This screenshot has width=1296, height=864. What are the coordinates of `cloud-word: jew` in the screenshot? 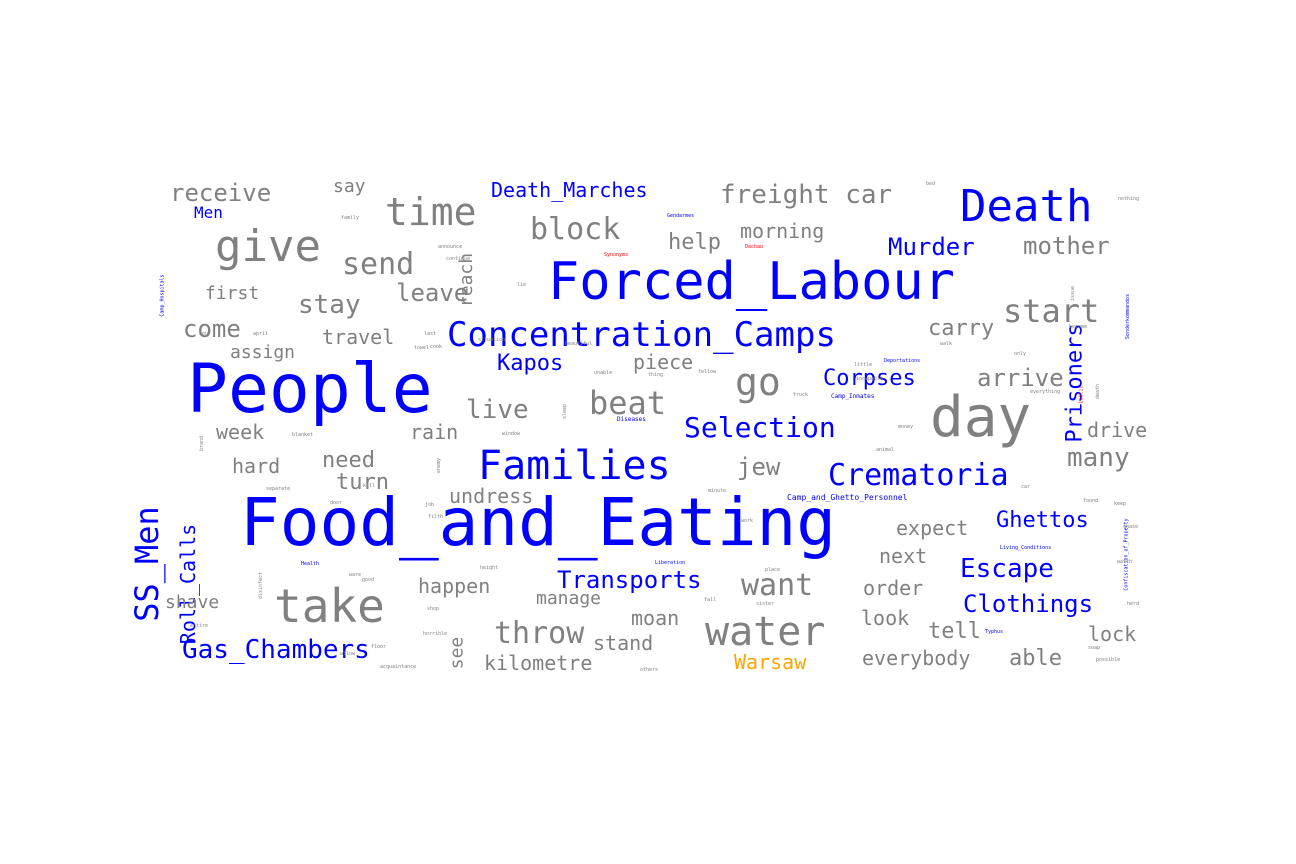 It's located at (759, 467).